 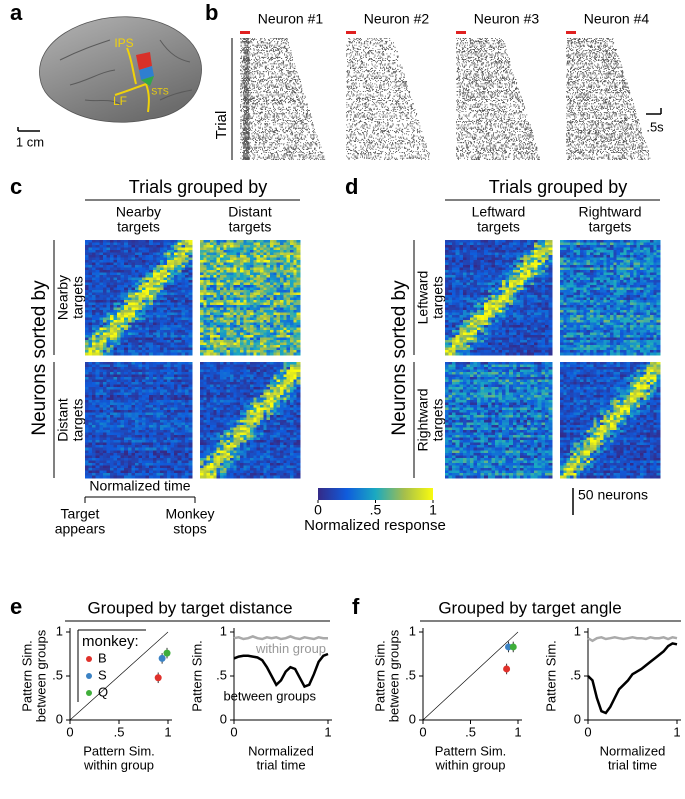 What do you see at coordinates (351, 186) in the screenshot?
I see `panel-letter: d` at bounding box center [351, 186].